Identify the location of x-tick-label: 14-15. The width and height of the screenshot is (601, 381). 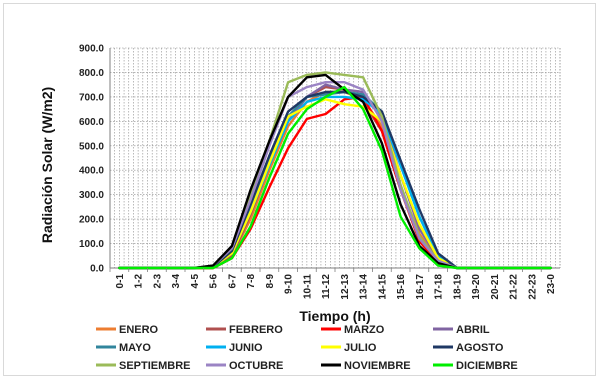
(382, 287).